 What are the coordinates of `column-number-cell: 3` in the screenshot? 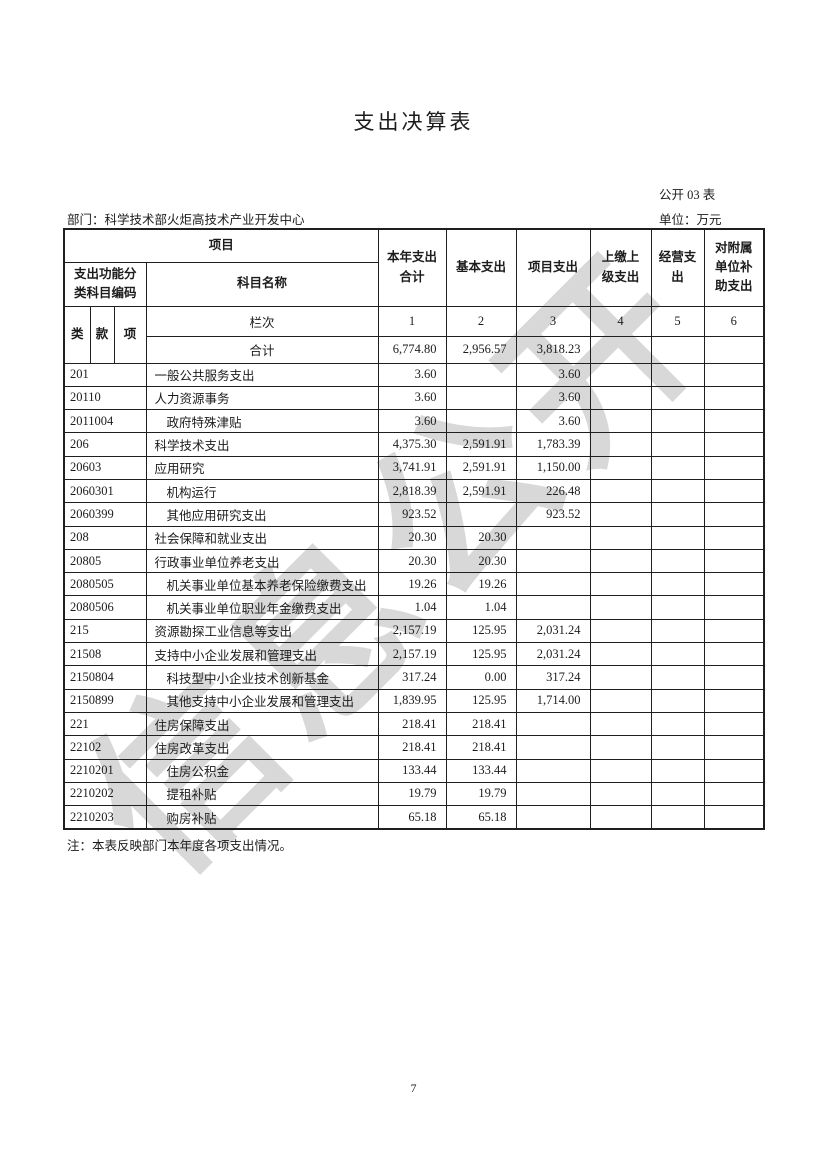 It's located at (553, 321).